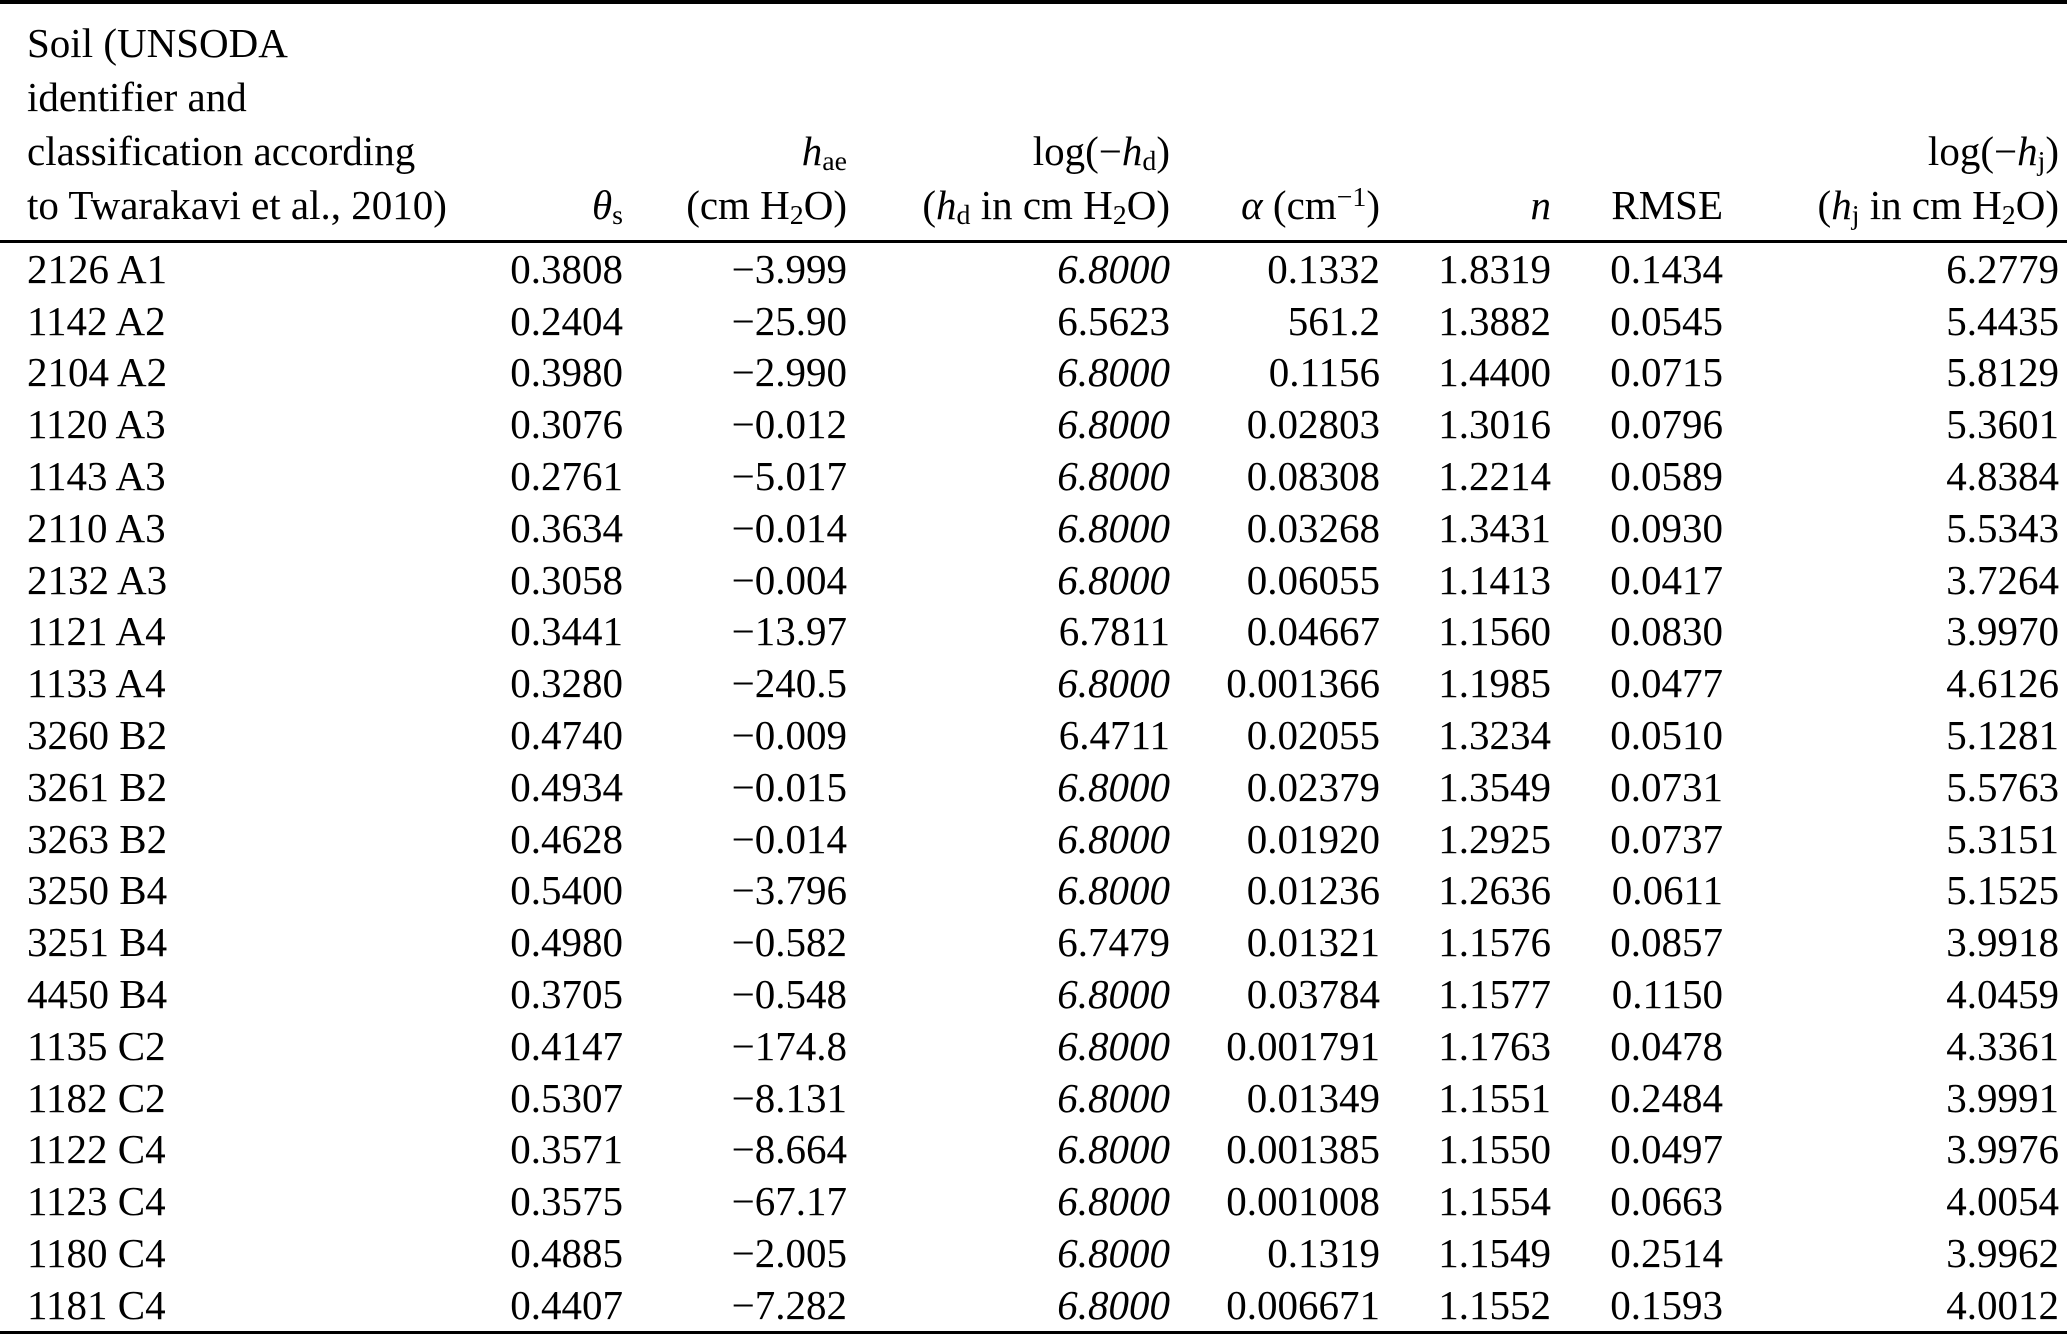 This screenshot has width=2067, height=1339. I want to click on soil-id: 2104 A2, so click(97, 372).